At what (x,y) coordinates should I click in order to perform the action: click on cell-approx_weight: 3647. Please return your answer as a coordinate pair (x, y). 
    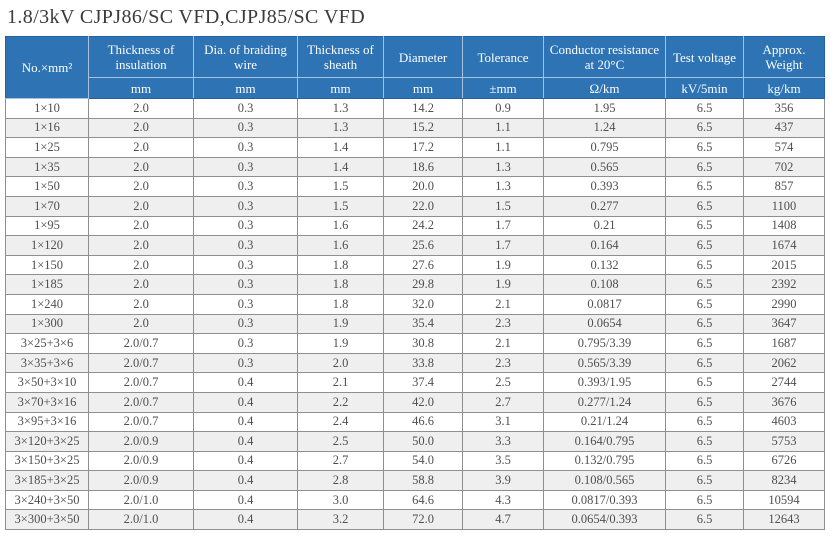
    Looking at the image, I should click on (784, 324).